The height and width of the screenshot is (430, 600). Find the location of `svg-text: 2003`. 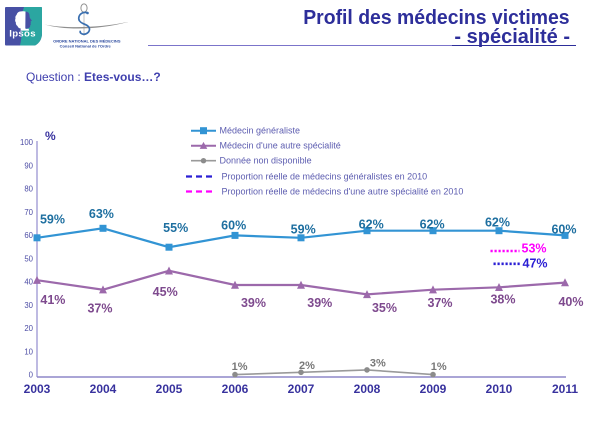

svg-text: 2003 is located at coordinates (37, 389).